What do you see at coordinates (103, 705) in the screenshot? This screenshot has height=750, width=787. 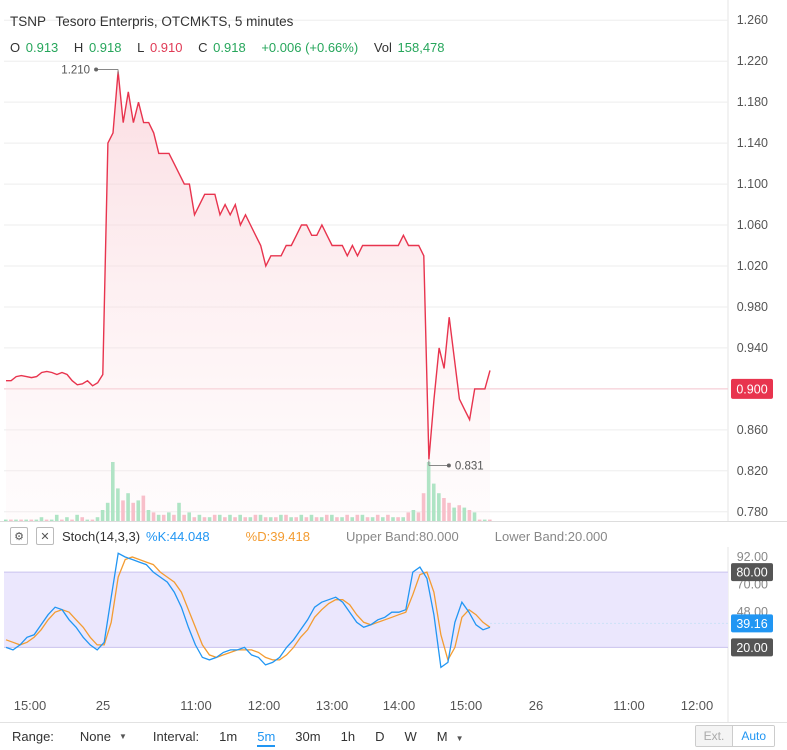 I see `time-axis-label: 25` at bounding box center [103, 705].